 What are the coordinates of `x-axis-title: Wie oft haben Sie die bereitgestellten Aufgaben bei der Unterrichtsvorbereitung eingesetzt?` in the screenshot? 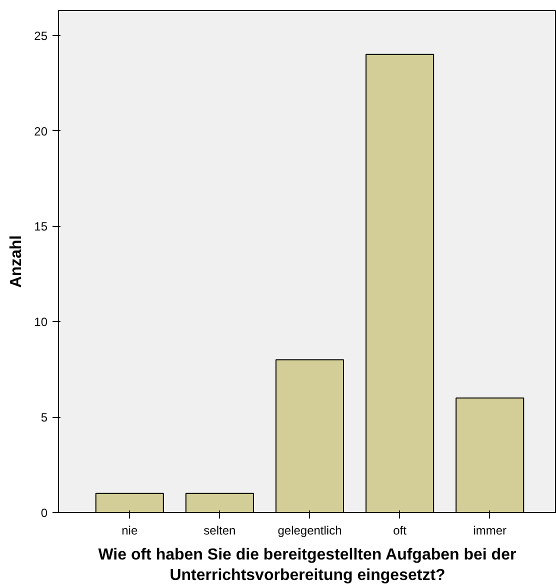 It's located at (307, 565).